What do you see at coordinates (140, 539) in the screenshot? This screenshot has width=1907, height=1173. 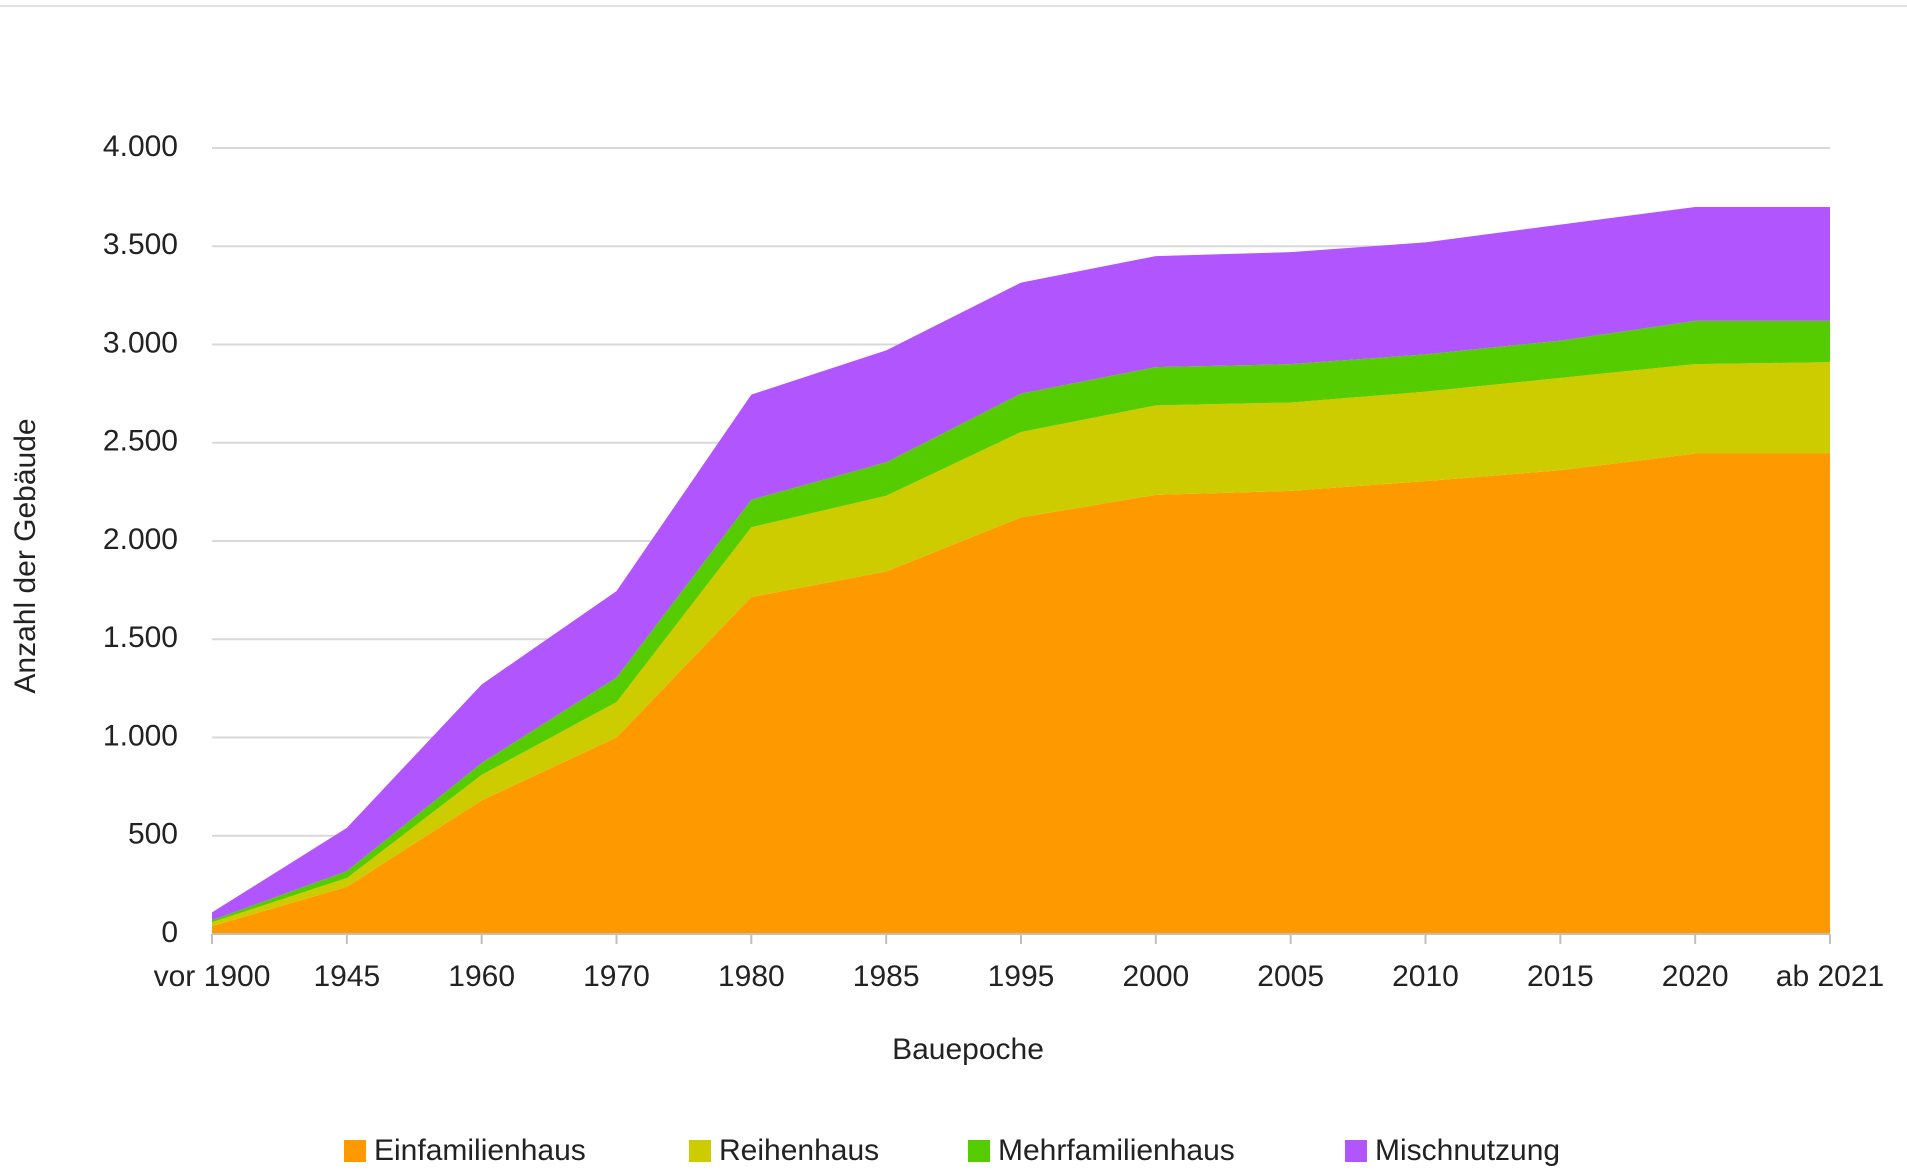 I see `y-tick-label: 2.000` at bounding box center [140, 539].